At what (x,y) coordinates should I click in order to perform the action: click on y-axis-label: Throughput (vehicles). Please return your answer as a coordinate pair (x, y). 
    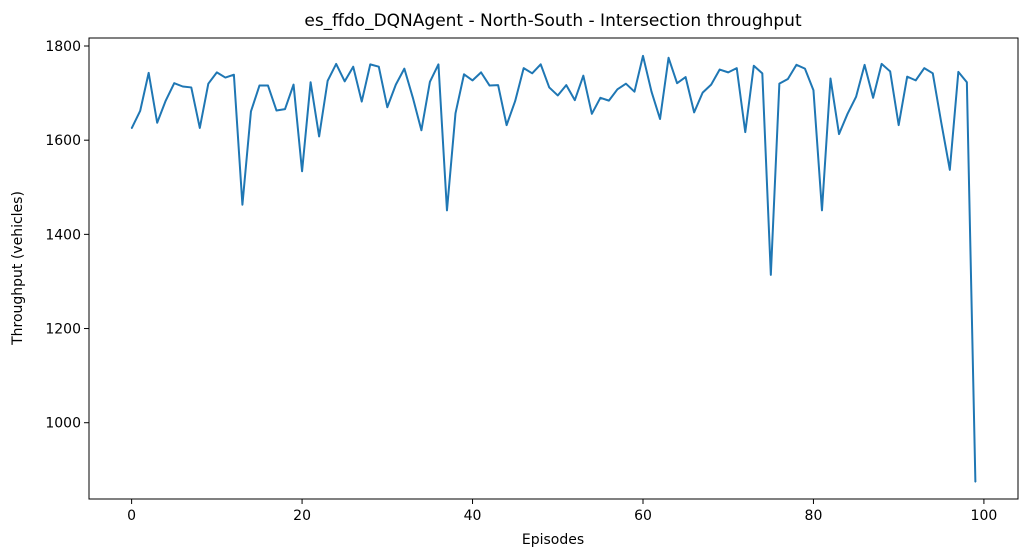
    Looking at the image, I should click on (18, 268).